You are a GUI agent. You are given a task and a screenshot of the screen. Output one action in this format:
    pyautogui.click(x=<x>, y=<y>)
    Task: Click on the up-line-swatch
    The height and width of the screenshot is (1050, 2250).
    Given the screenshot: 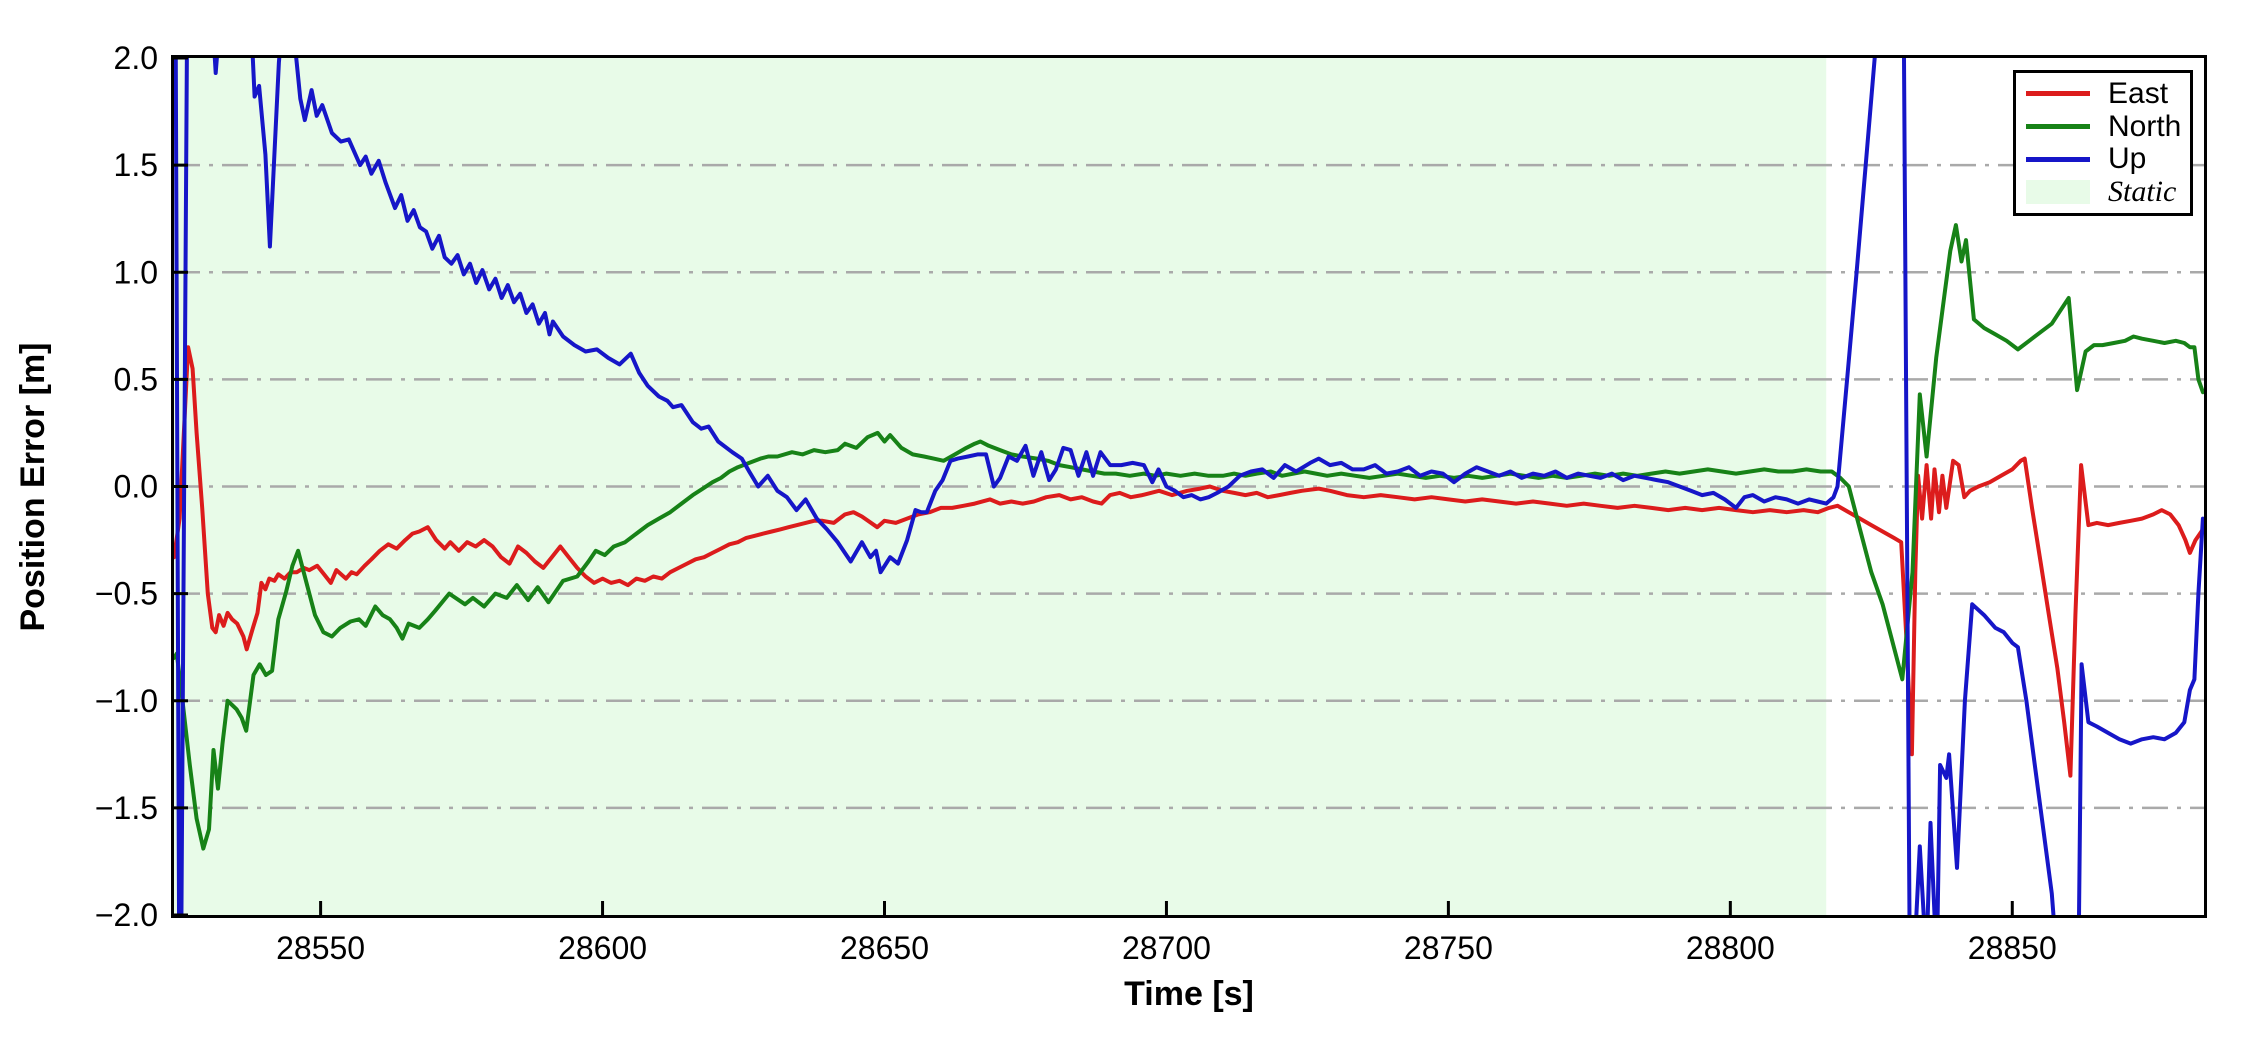 What is the action you would take?
    pyautogui.click(x=2058, y=159)
    